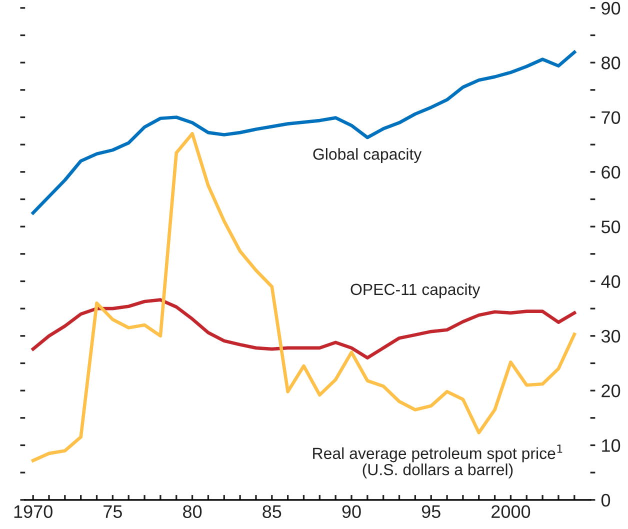  What do you see at coordinates (33, 511) in the screenshot?
I see `x-tick-label: 1970` at bounding box center [33, 511].